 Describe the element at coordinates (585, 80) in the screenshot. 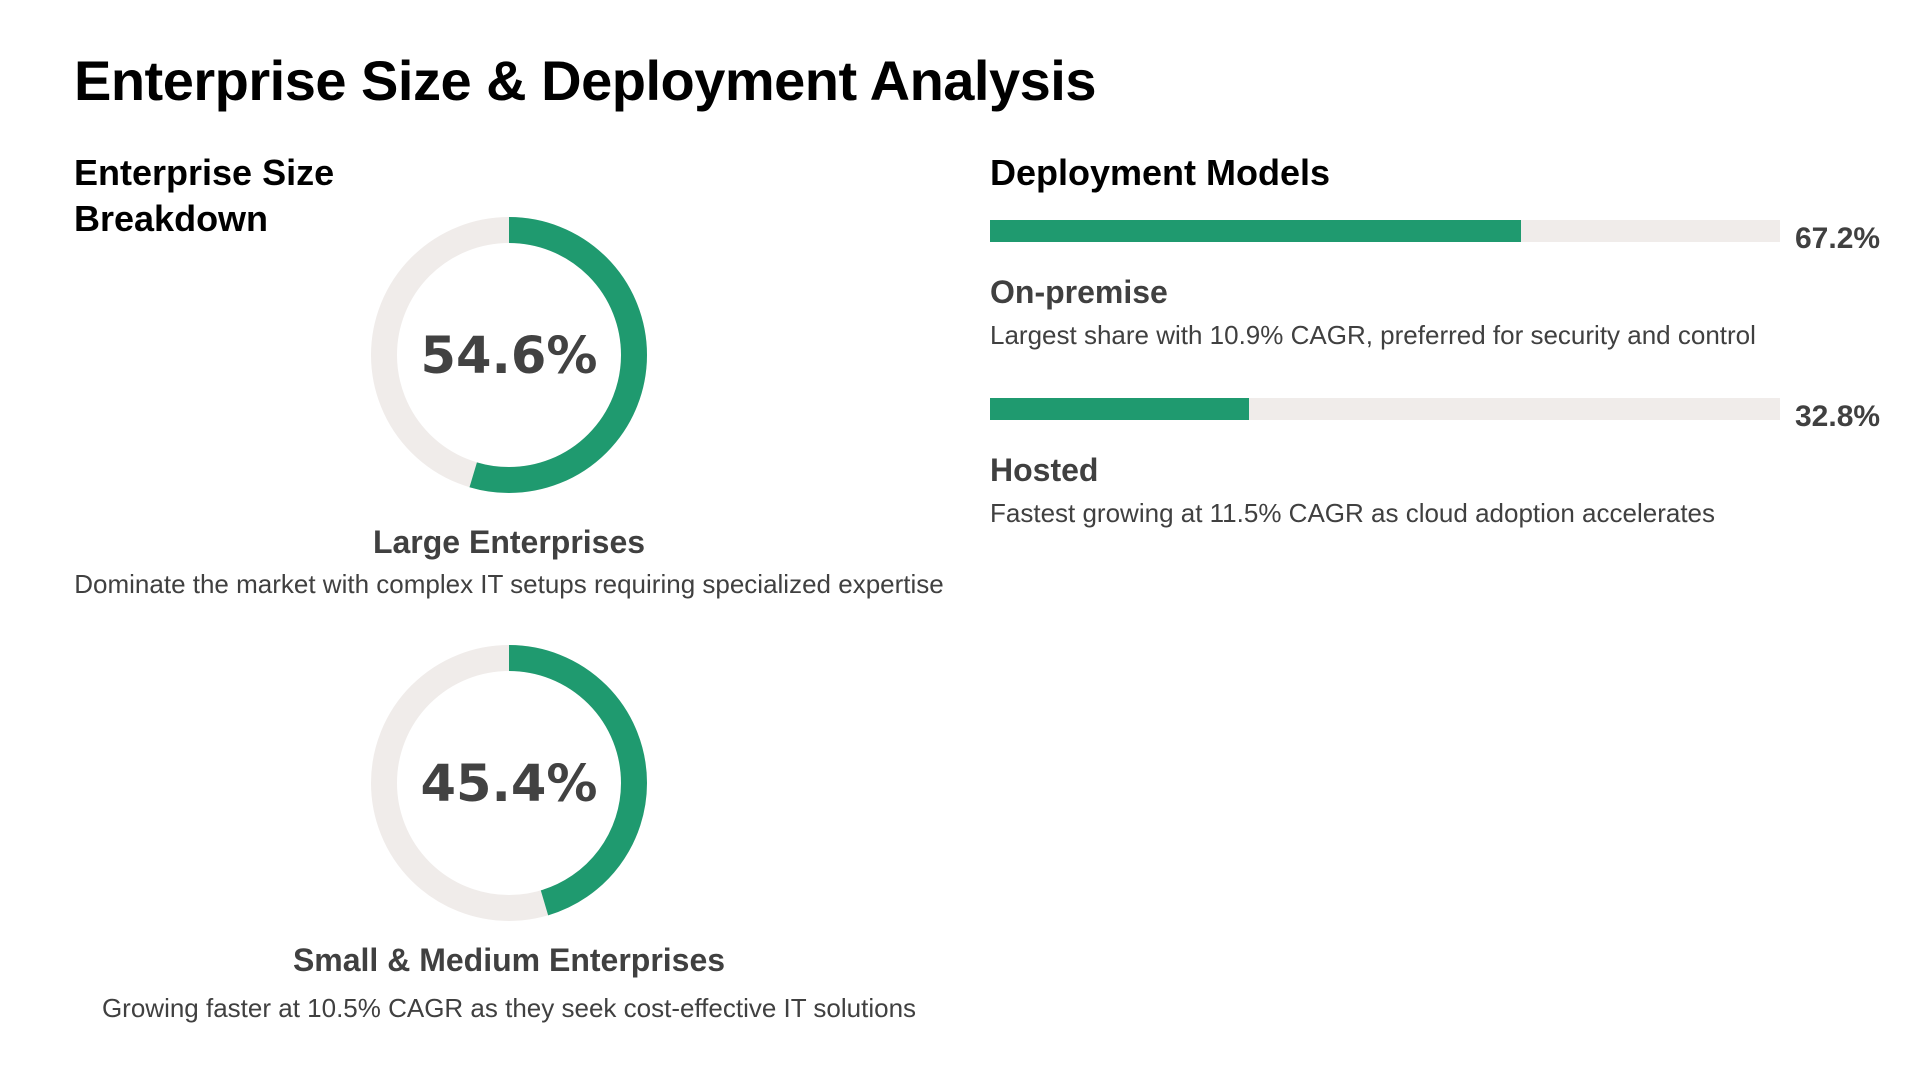

I see `page-title: Enterprise Size & Deployment Analysis` at that location.